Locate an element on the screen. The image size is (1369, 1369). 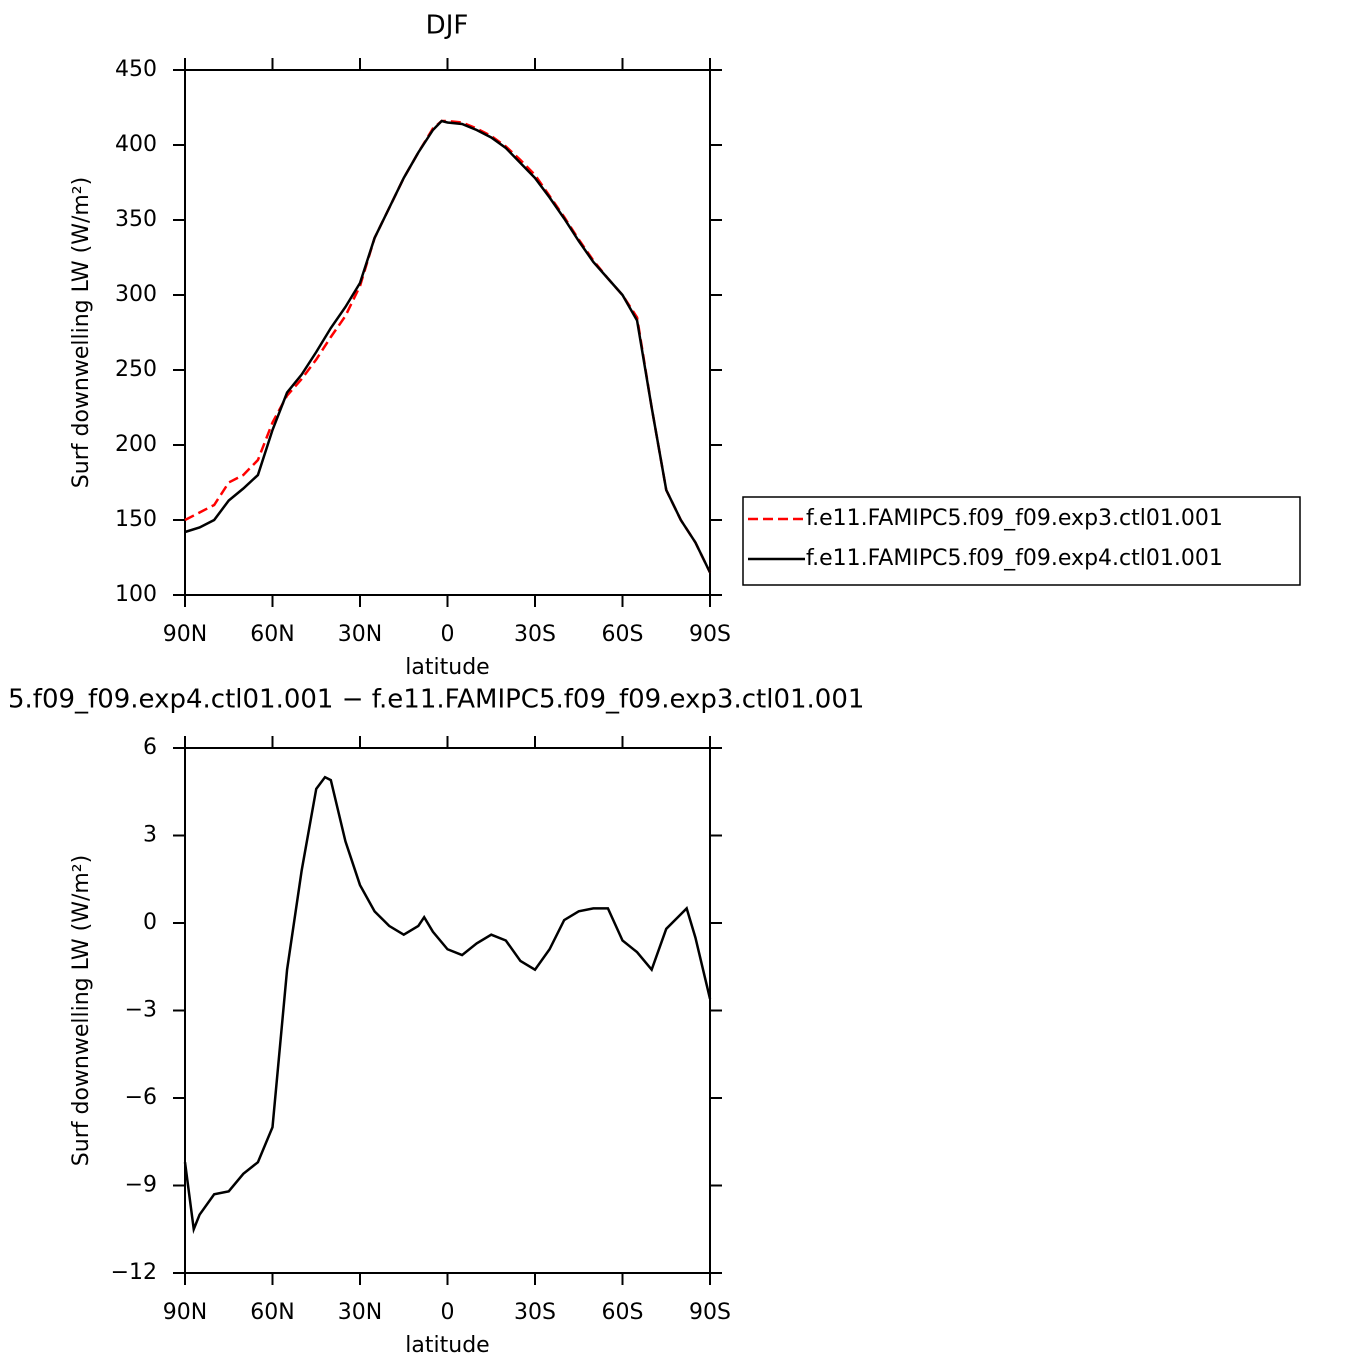
y-tick-label: 0 is located at coordinates (150, 922).